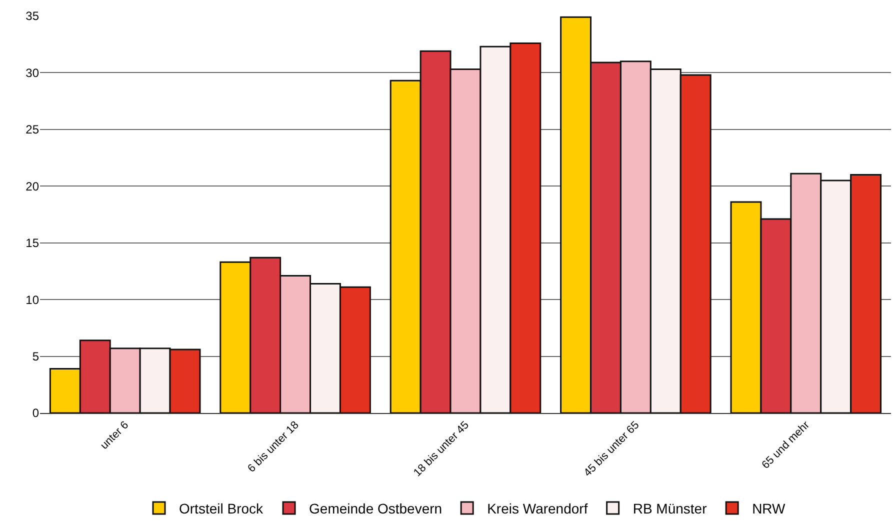 The width and height of the screenshot is (893, 526). Describe the element at coordinates (221, 508) in the screenshot. I see `legend-label: Ortsteil Brock` at that location.